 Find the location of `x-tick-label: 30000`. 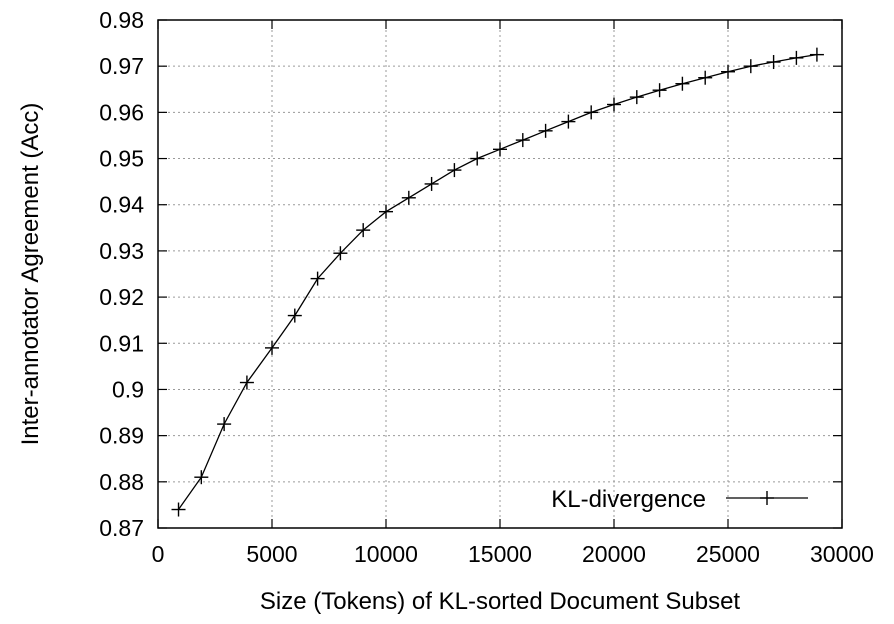

x-tick-label: 30000 is located at coordinates (842, 554).